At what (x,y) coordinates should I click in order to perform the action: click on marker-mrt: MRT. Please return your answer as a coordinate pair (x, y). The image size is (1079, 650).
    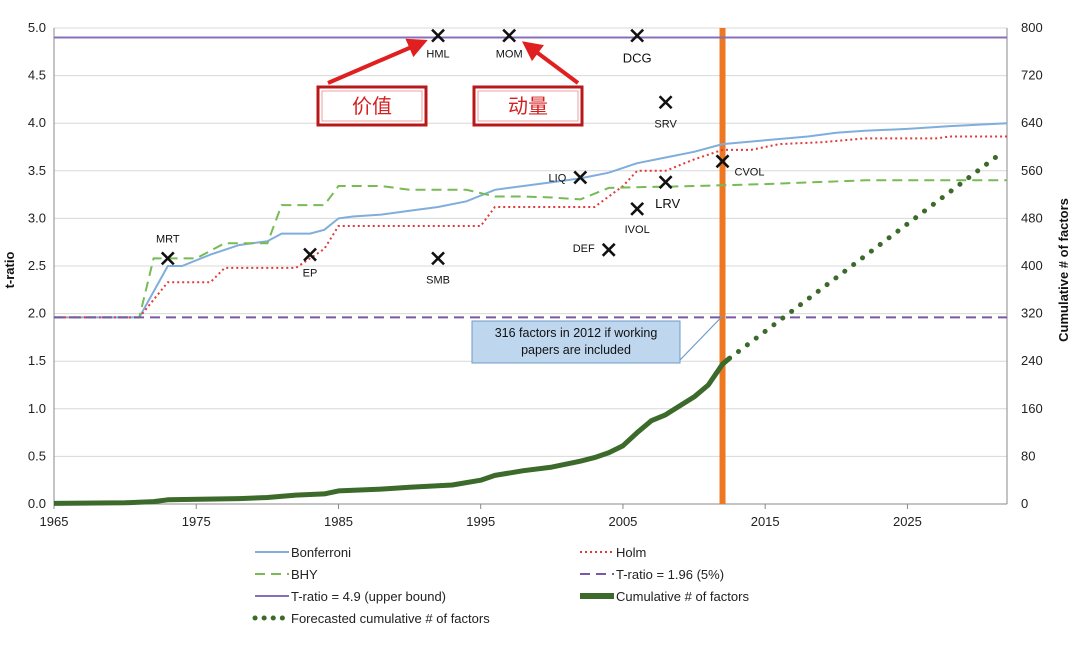
    Looking at the image, I should click on (168, 249).